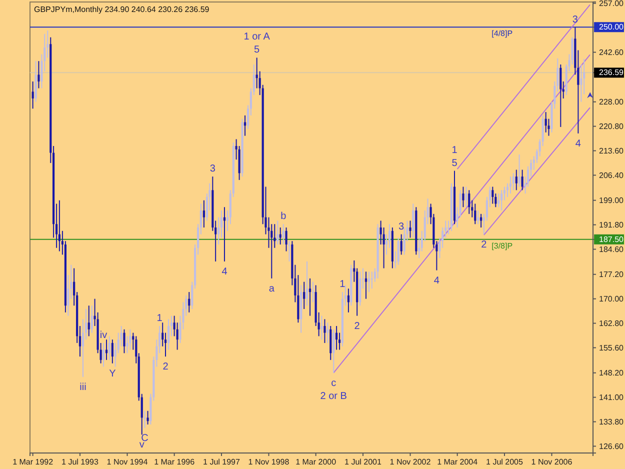 The image size is (625, 469). I want to click on x-tick-label: 1 Nov 1994, so click(127, 462).